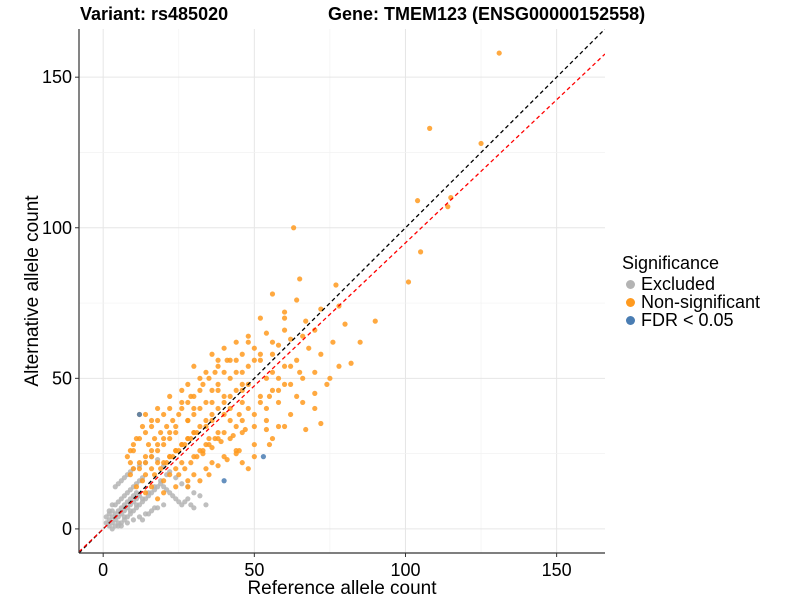  I want to click on y-tick-label: 100, so click(57, 228).